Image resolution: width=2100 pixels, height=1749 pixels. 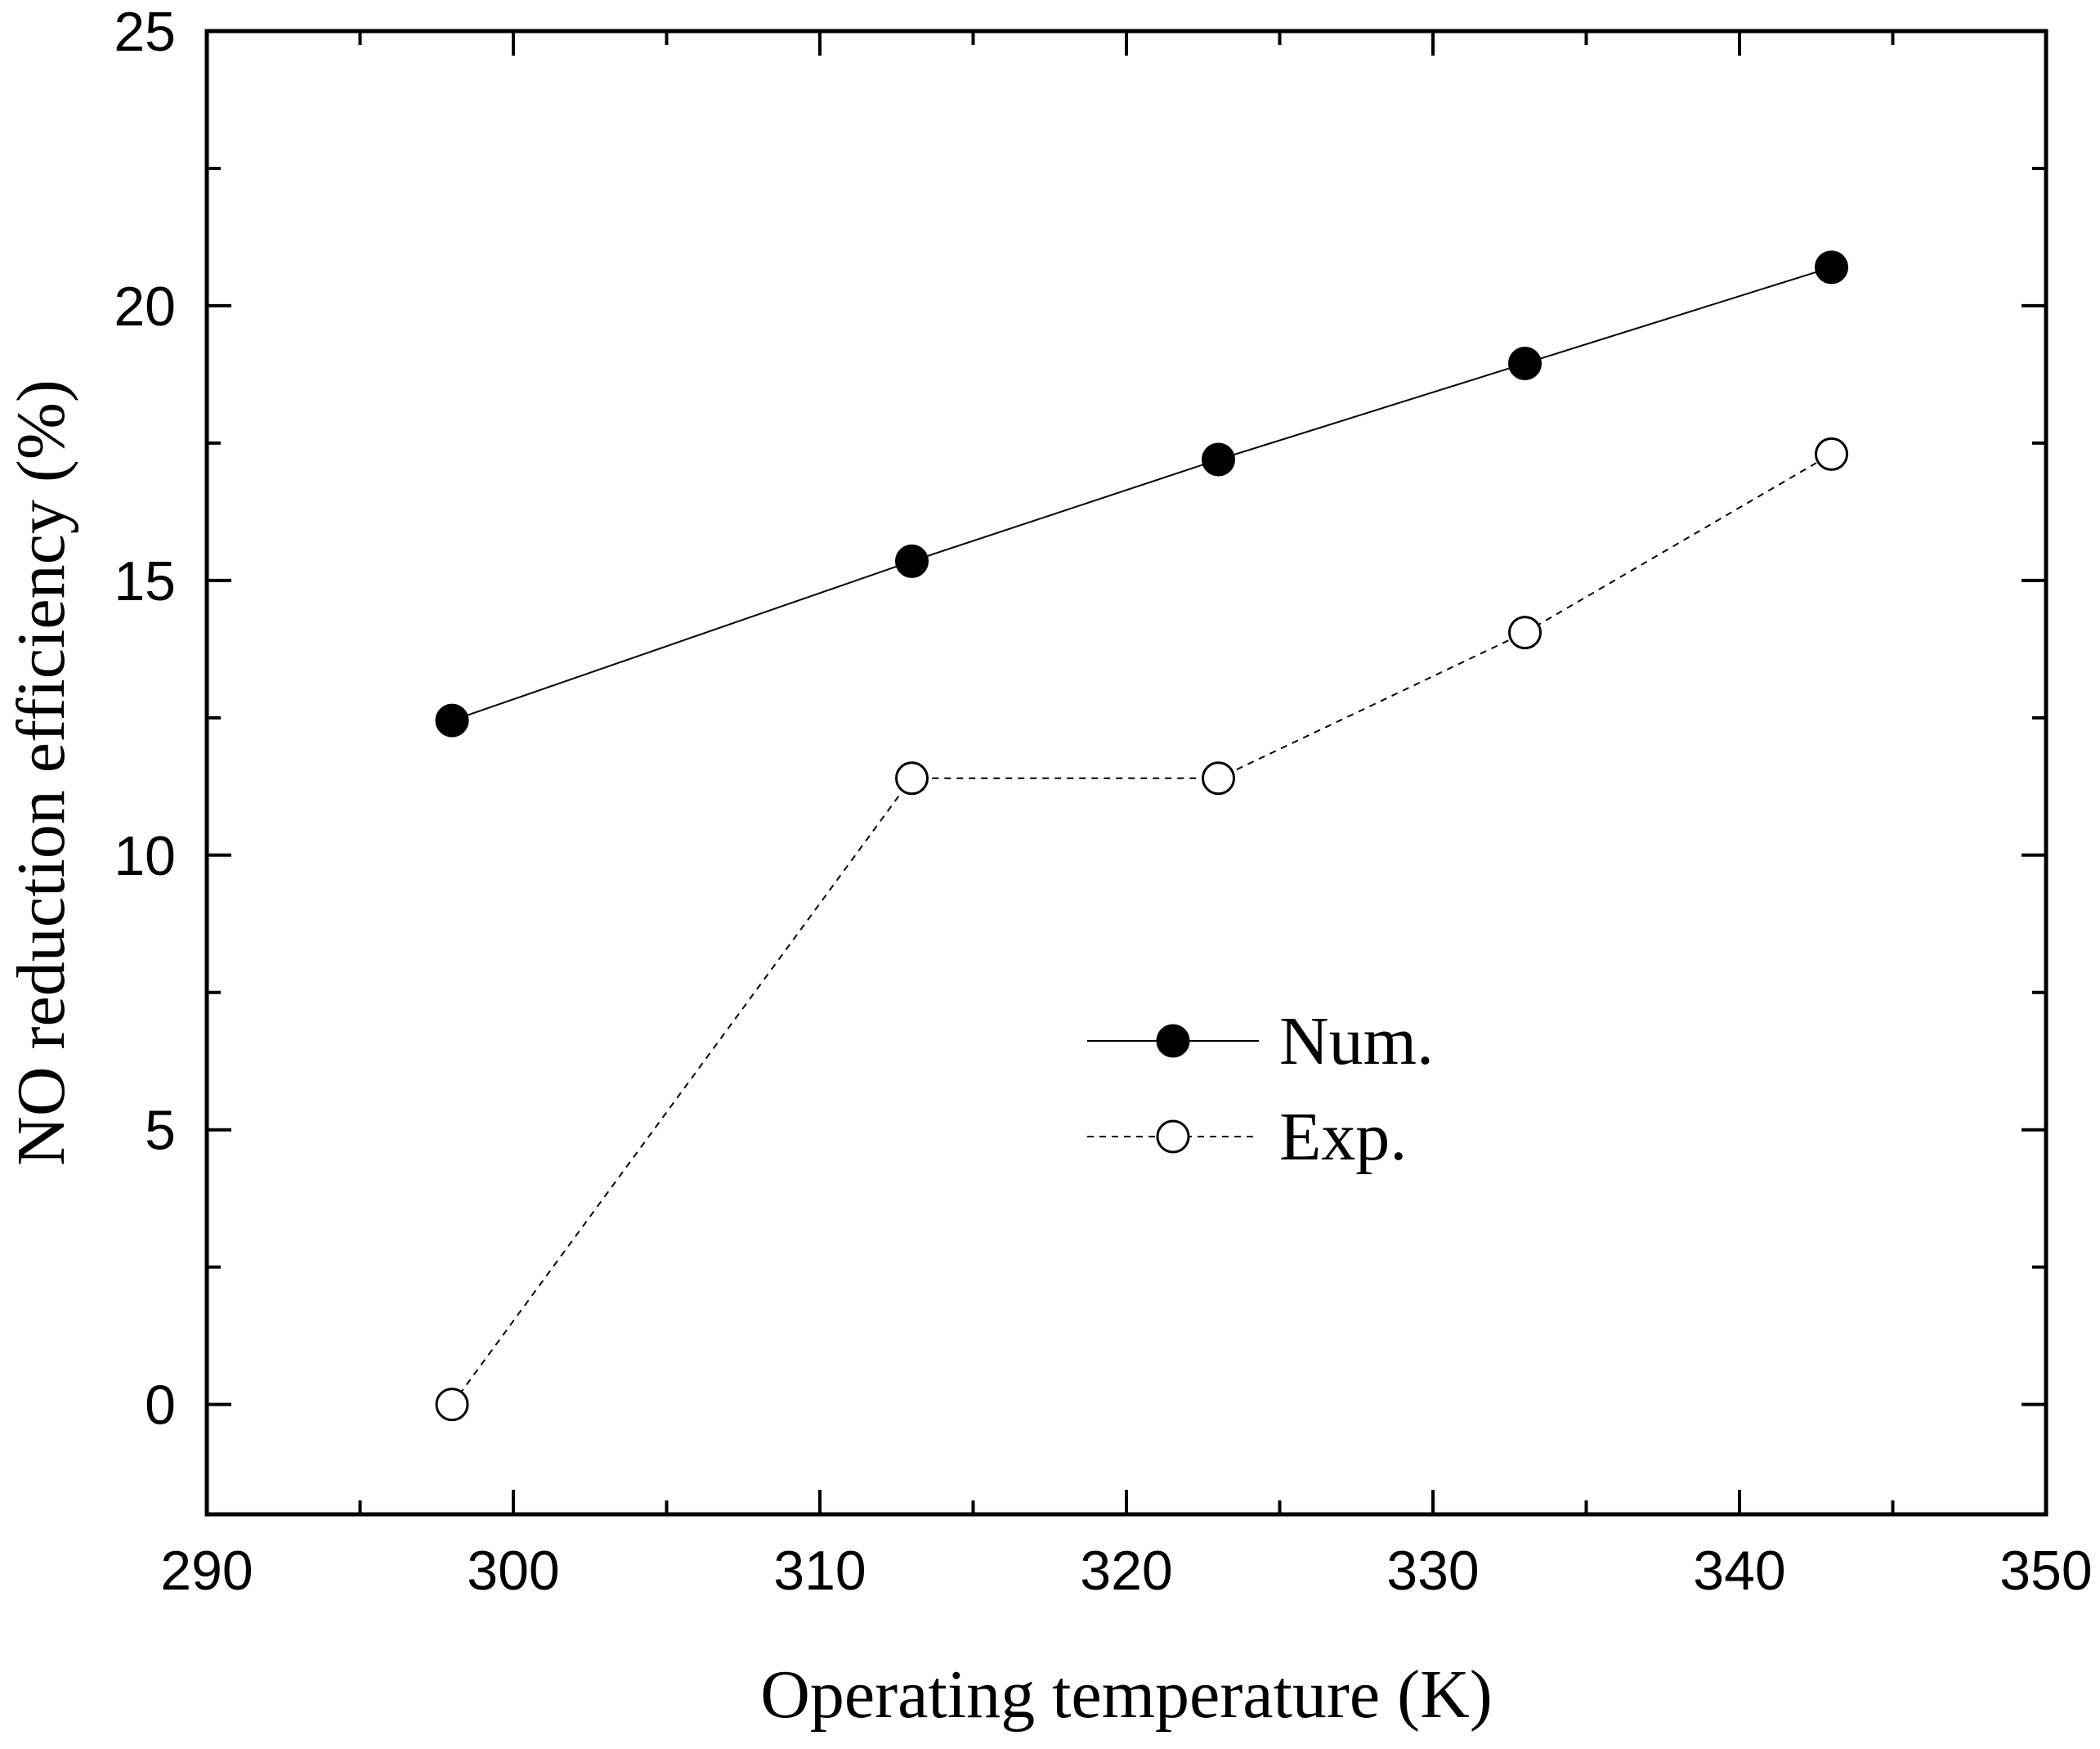 What do you see at coordinates (145, 856) in the screenshot?
I see `y-tick-label: 10` at bounding box center [145, 856].